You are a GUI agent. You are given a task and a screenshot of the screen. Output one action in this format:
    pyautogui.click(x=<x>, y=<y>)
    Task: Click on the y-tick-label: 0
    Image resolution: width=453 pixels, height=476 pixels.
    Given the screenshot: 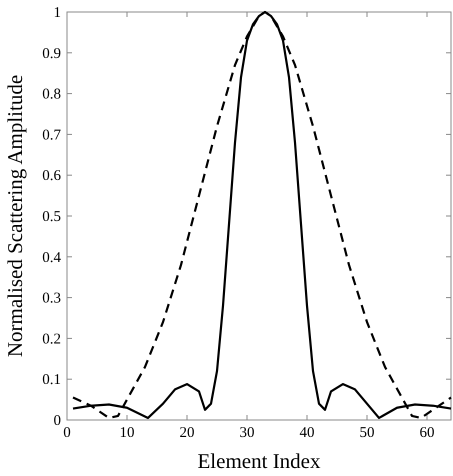 What is the action you would take?
    pyautogui.click(x=57, y=421)
    